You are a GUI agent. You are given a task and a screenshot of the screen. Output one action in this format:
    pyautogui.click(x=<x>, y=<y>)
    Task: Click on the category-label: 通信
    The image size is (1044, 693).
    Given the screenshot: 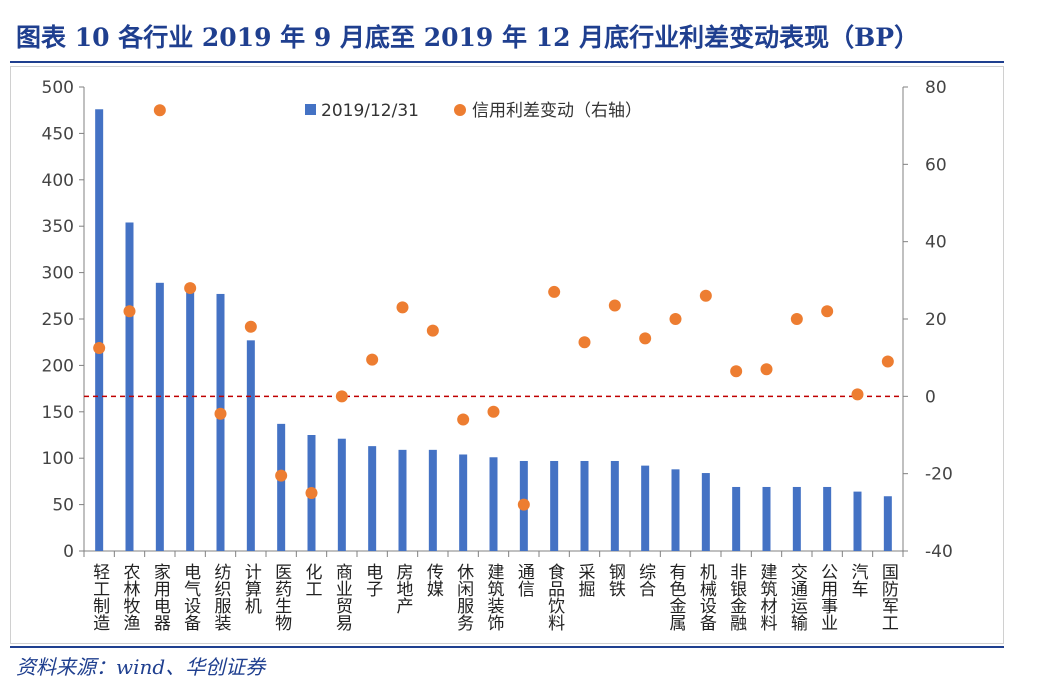 What is the action you would take?
    pyautogui.click(x=524, y=580)
    